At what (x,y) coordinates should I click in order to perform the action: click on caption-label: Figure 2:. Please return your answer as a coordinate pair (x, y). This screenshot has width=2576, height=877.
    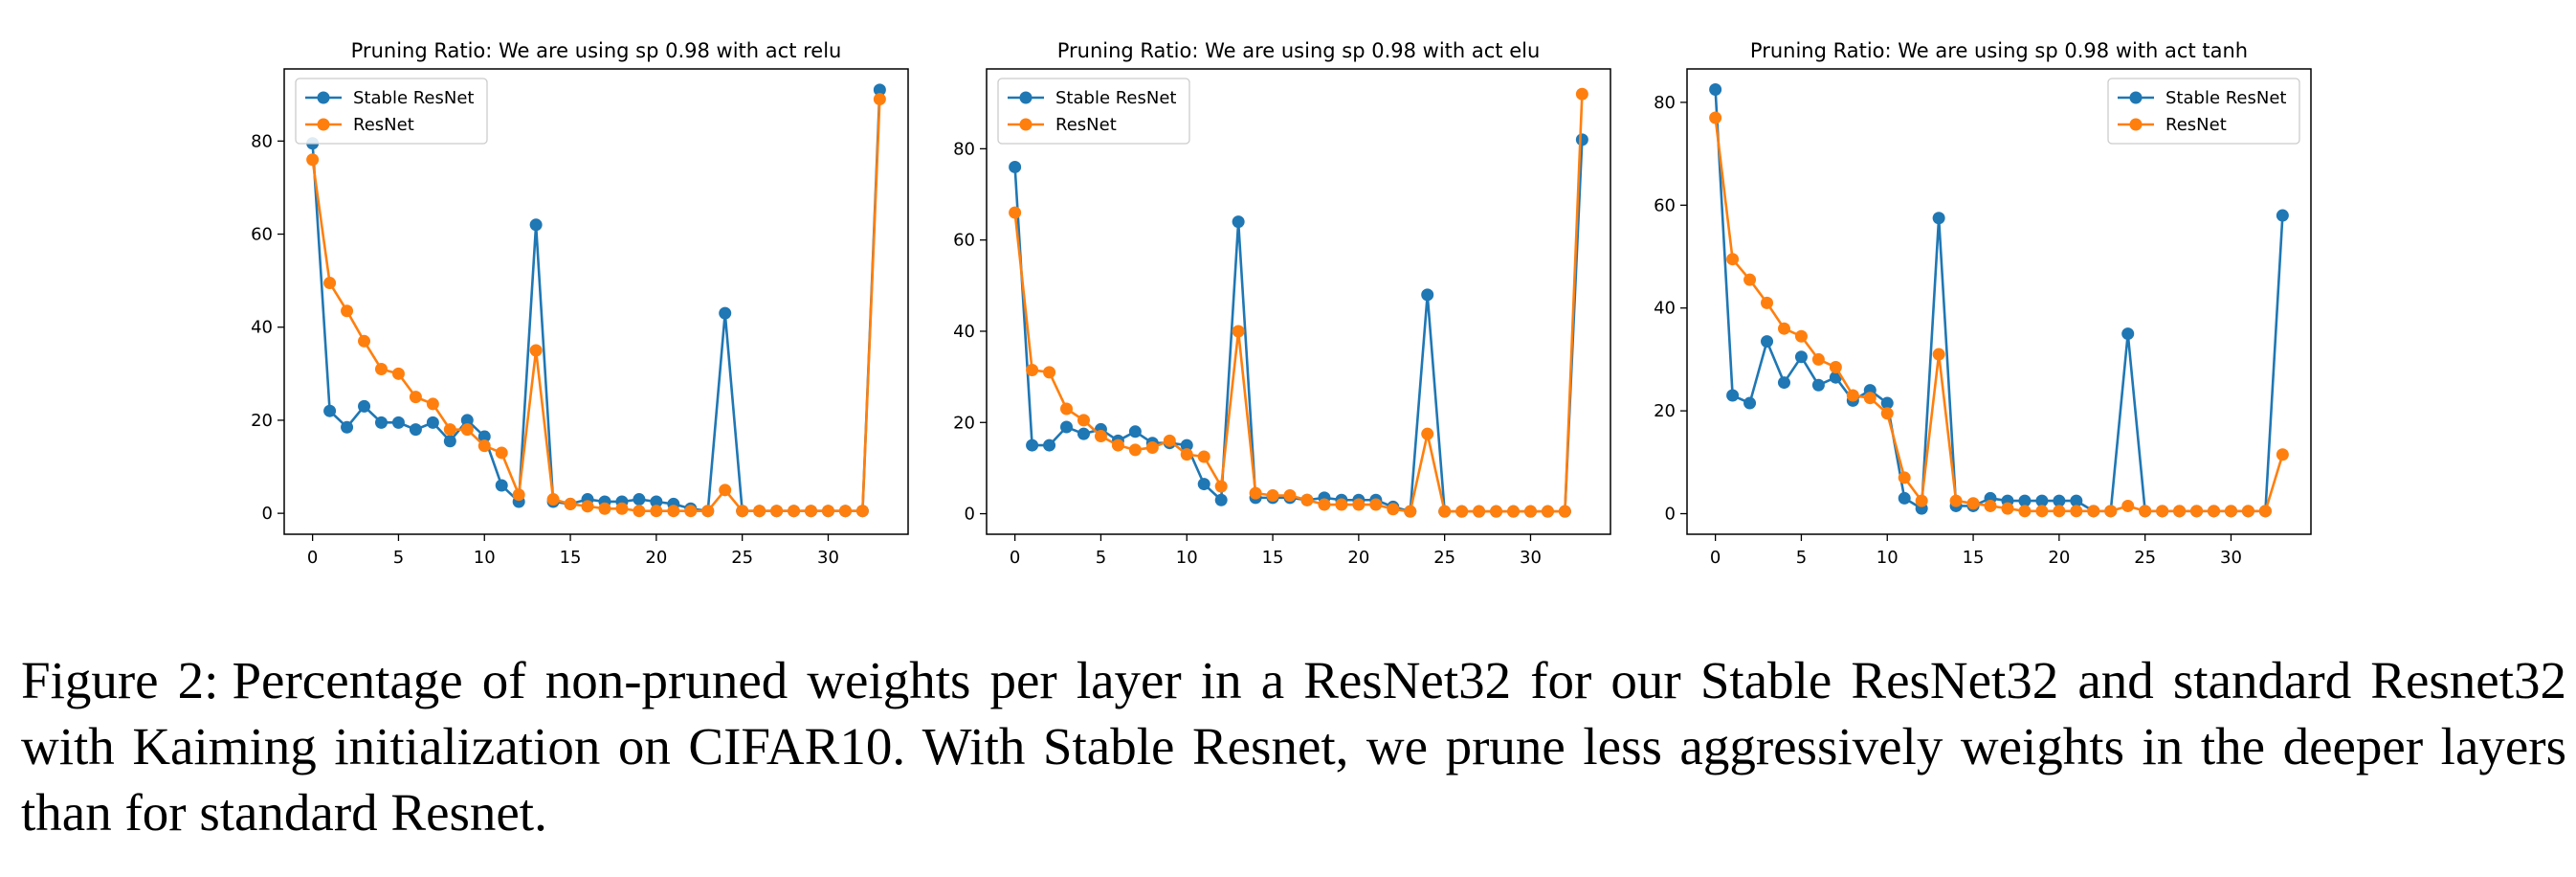
    Looking at the image, I should click on (120, 680).